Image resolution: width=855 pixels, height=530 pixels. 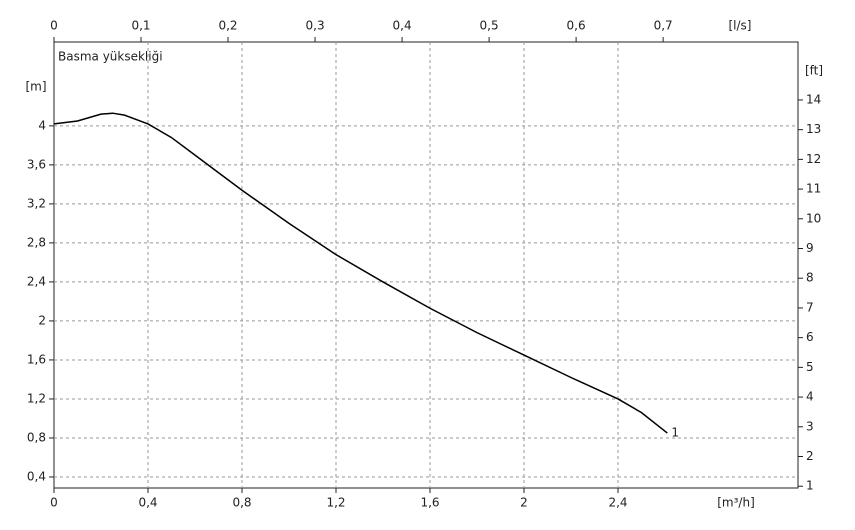 What do you see at coordinates (147, 503) in the screenshot?
I see `x-tick-label: 0,4` at bounding box center [147, 503].